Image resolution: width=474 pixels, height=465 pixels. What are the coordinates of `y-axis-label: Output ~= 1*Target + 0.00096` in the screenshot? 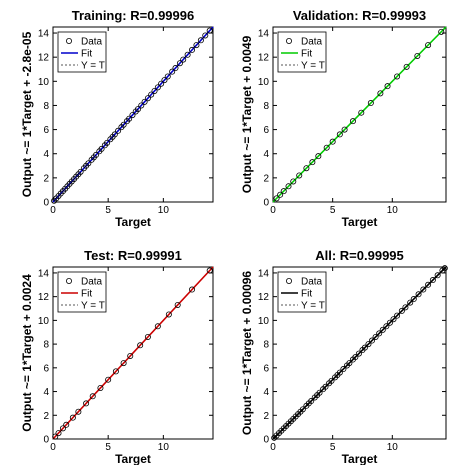 It's located at (247, 353).